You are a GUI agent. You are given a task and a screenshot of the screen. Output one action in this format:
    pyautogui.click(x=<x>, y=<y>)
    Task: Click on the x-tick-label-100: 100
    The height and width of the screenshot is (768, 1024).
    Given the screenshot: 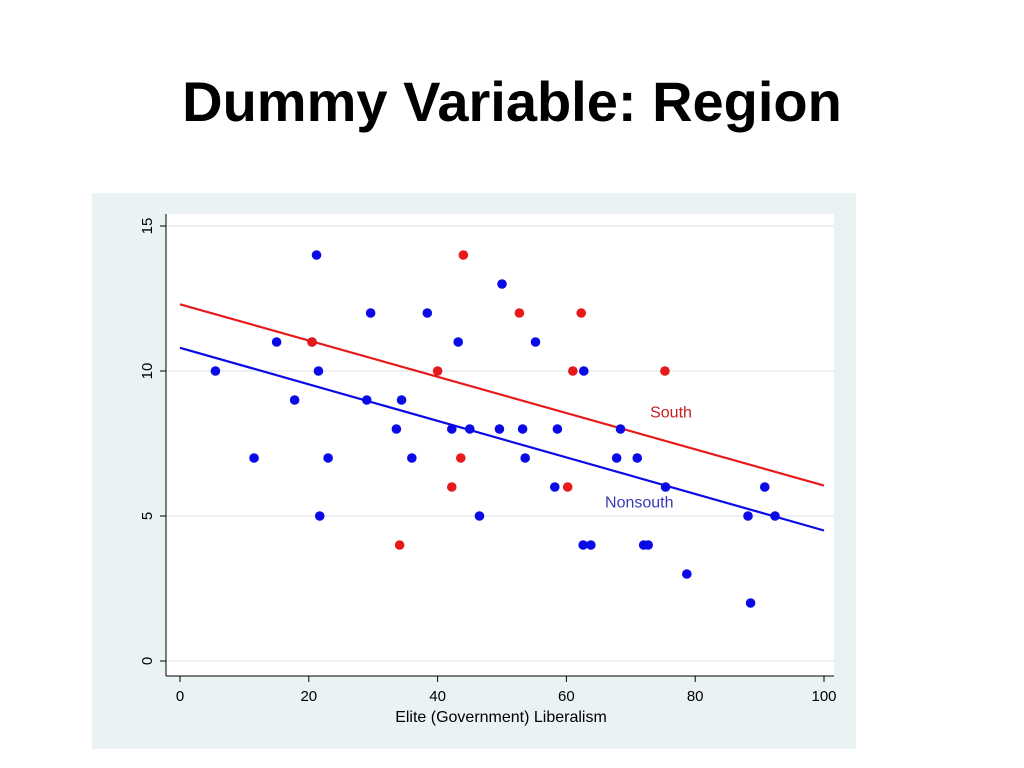 What is the action you would take?
    pyautogui.click(x=823, y=696)
    